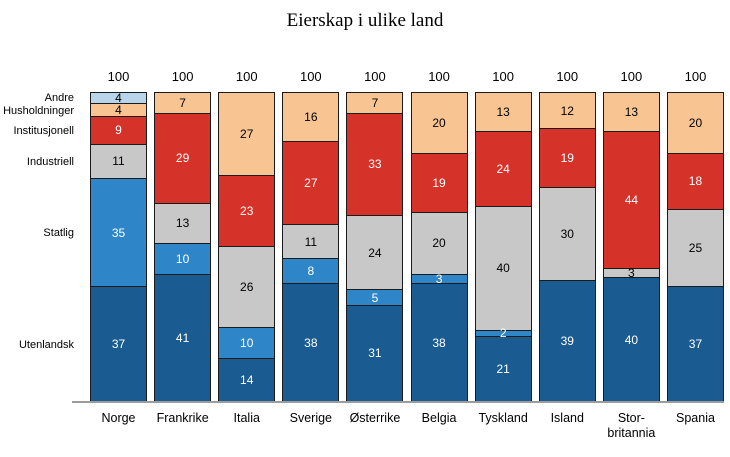  Describe the element at coordinates (46, 344) in the screenshot. I see `y-axis-label-utenlandsk: Utenlandsk` at that location.